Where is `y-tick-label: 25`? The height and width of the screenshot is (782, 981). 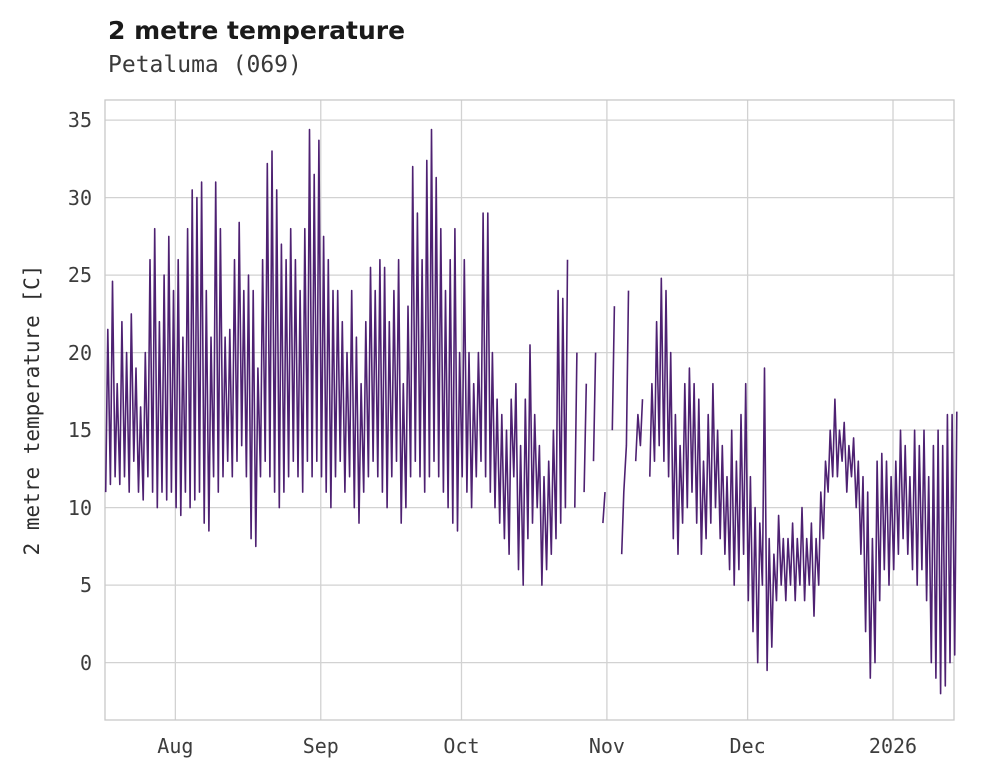 y-tick-label: 25 is located at coordinates (79, 275).